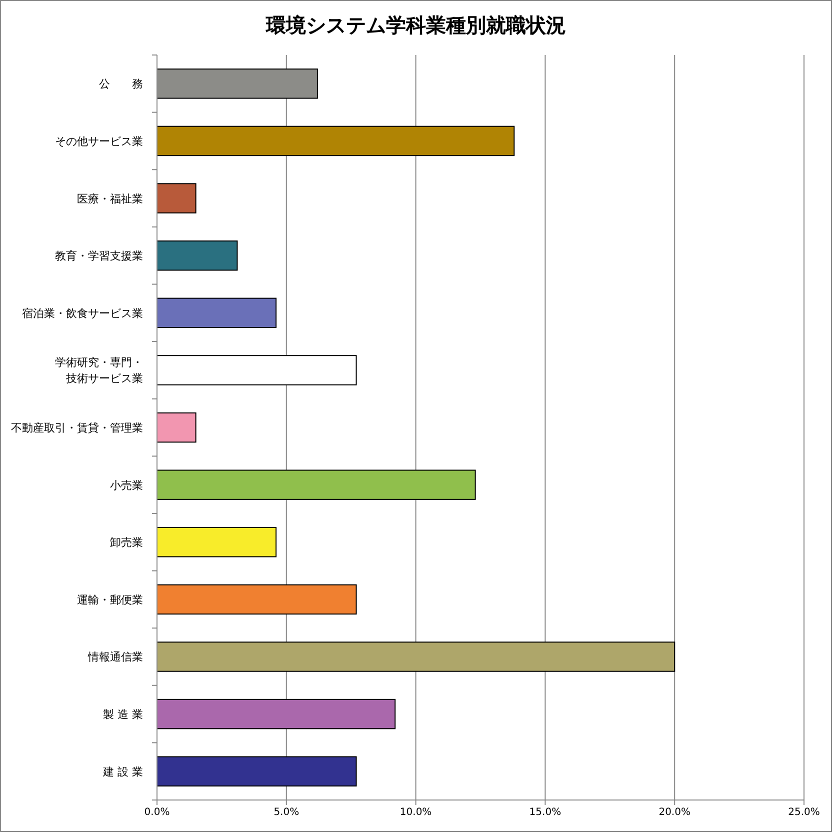 This screenshot has height=833, width=833. What do you see at coordinates (123, 715) in the screenshot?
I see `y-tick-label: 製 造 業` at bounding box center [123, 715].